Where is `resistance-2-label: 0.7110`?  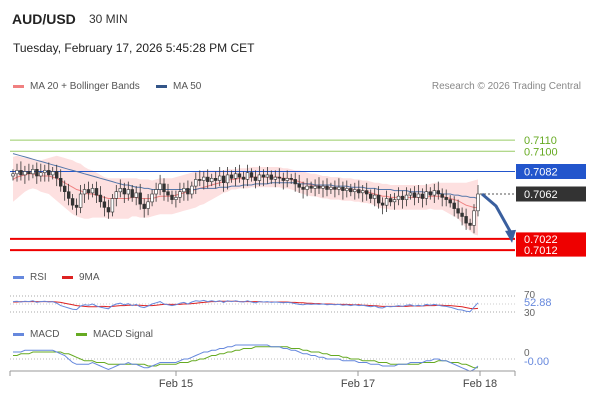
resistance-2-label: 0.7110 is located at coordinates (540, 141).